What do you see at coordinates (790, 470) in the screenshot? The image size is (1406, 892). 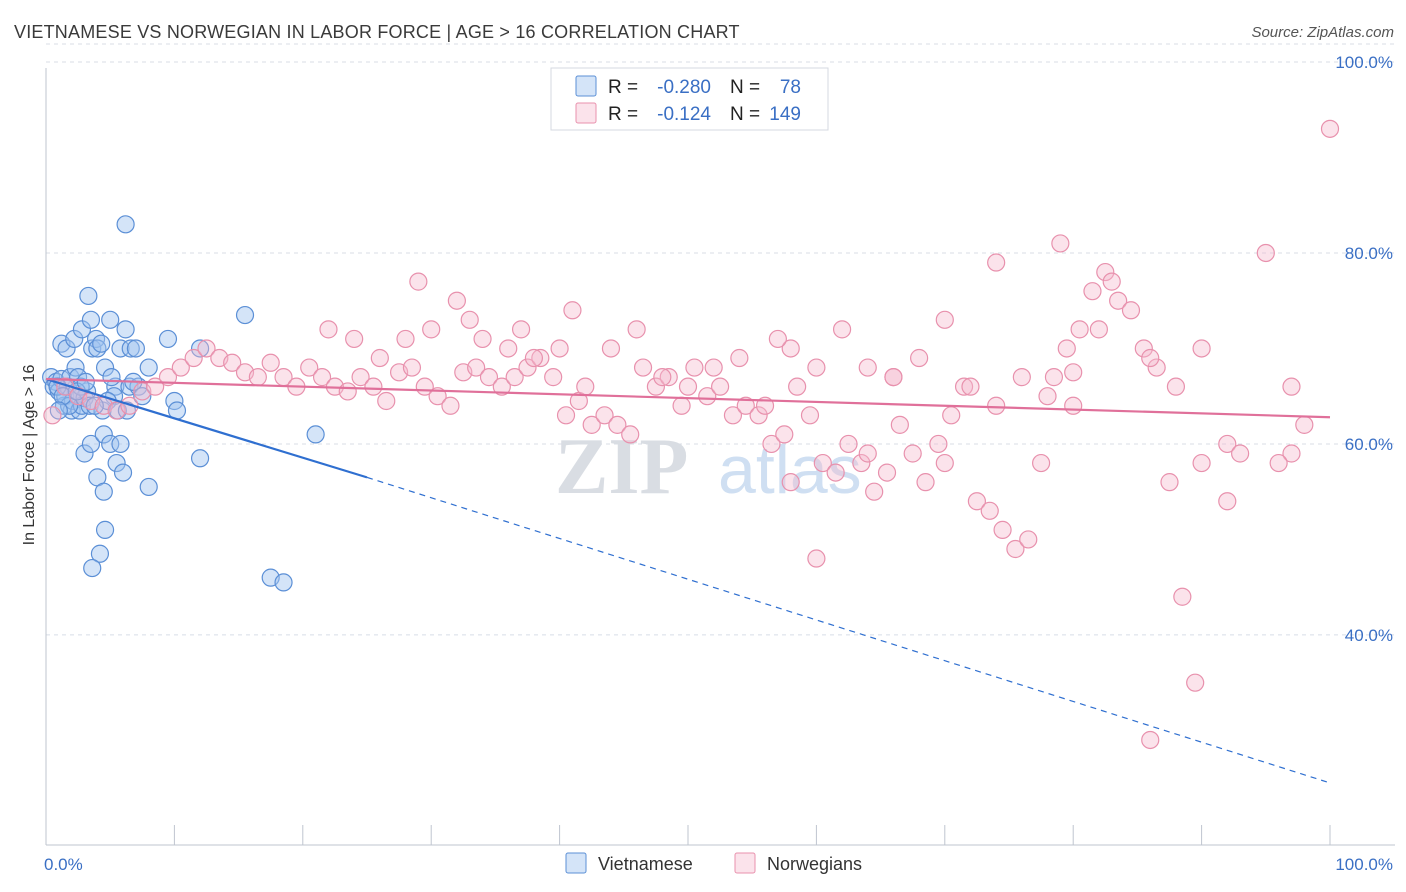 I see `watermark-atlas: atlas` at bounding box center [790, 470].